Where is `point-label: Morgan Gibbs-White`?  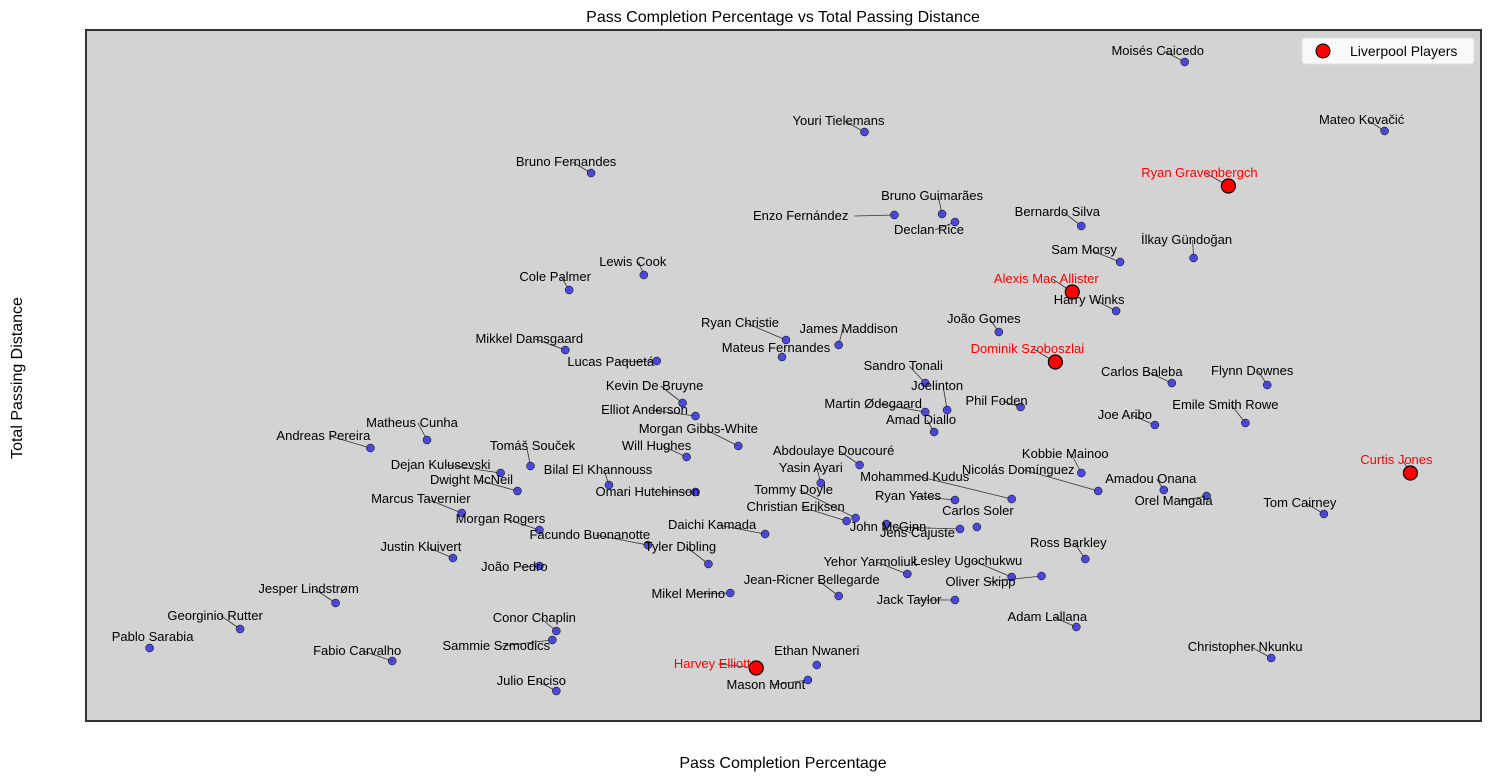 point-label: Morgan Gibbs-White is located at coordinates (698, 428).